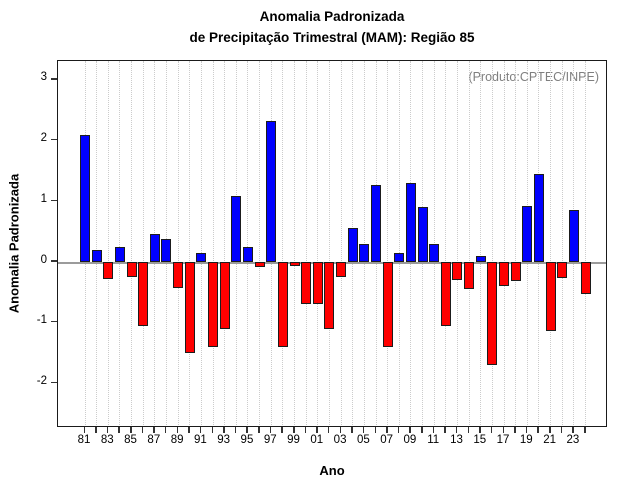  I want to click on y-tick-label--2: -2, so click(41, 380).